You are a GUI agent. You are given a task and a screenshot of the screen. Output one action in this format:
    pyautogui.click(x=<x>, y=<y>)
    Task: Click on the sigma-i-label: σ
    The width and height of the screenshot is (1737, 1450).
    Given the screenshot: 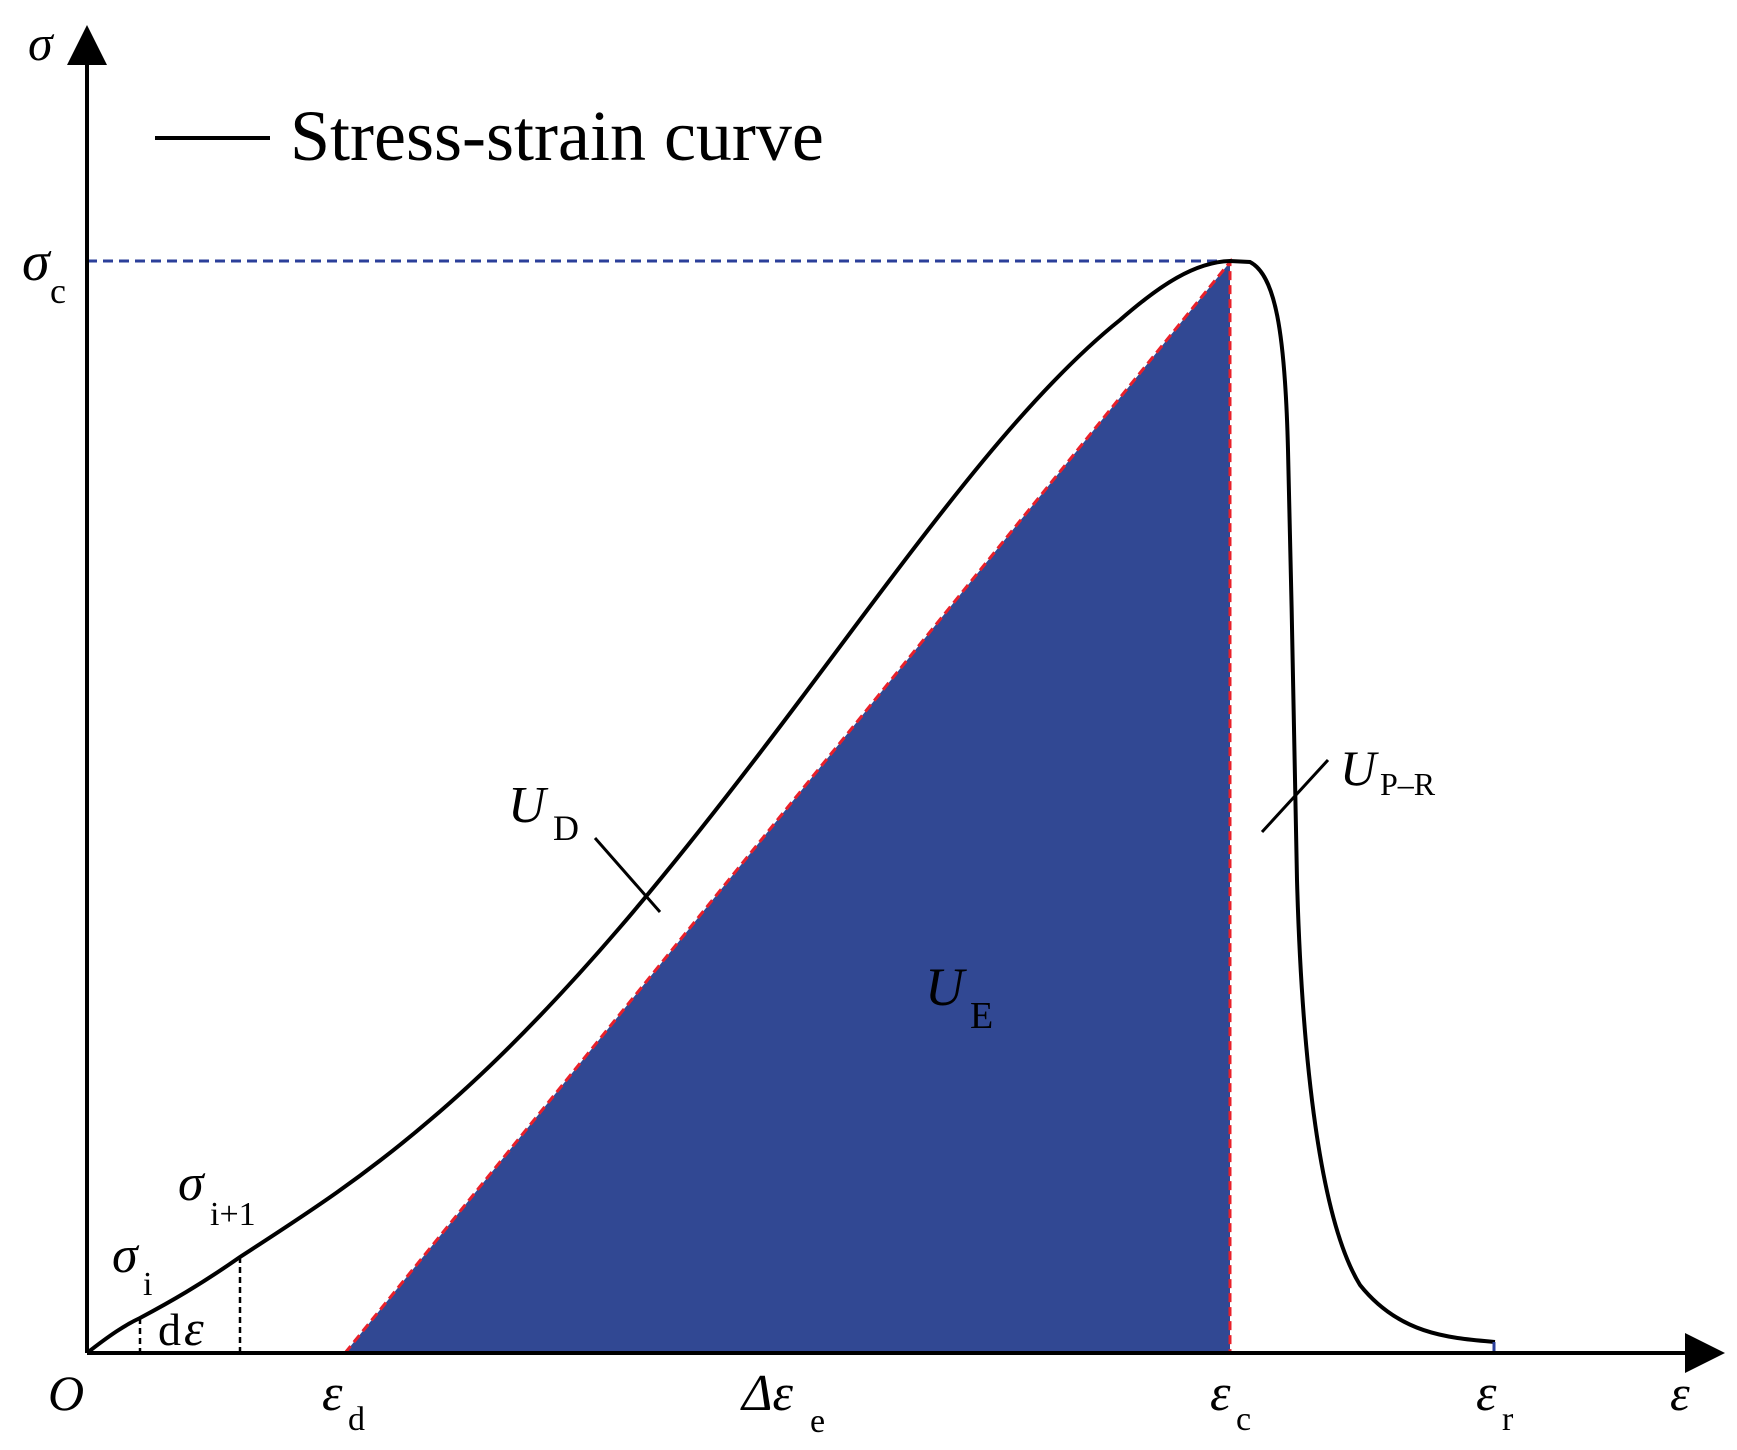 What is the action you would take?
    pyautogui.click(x=126, y=1255)
    